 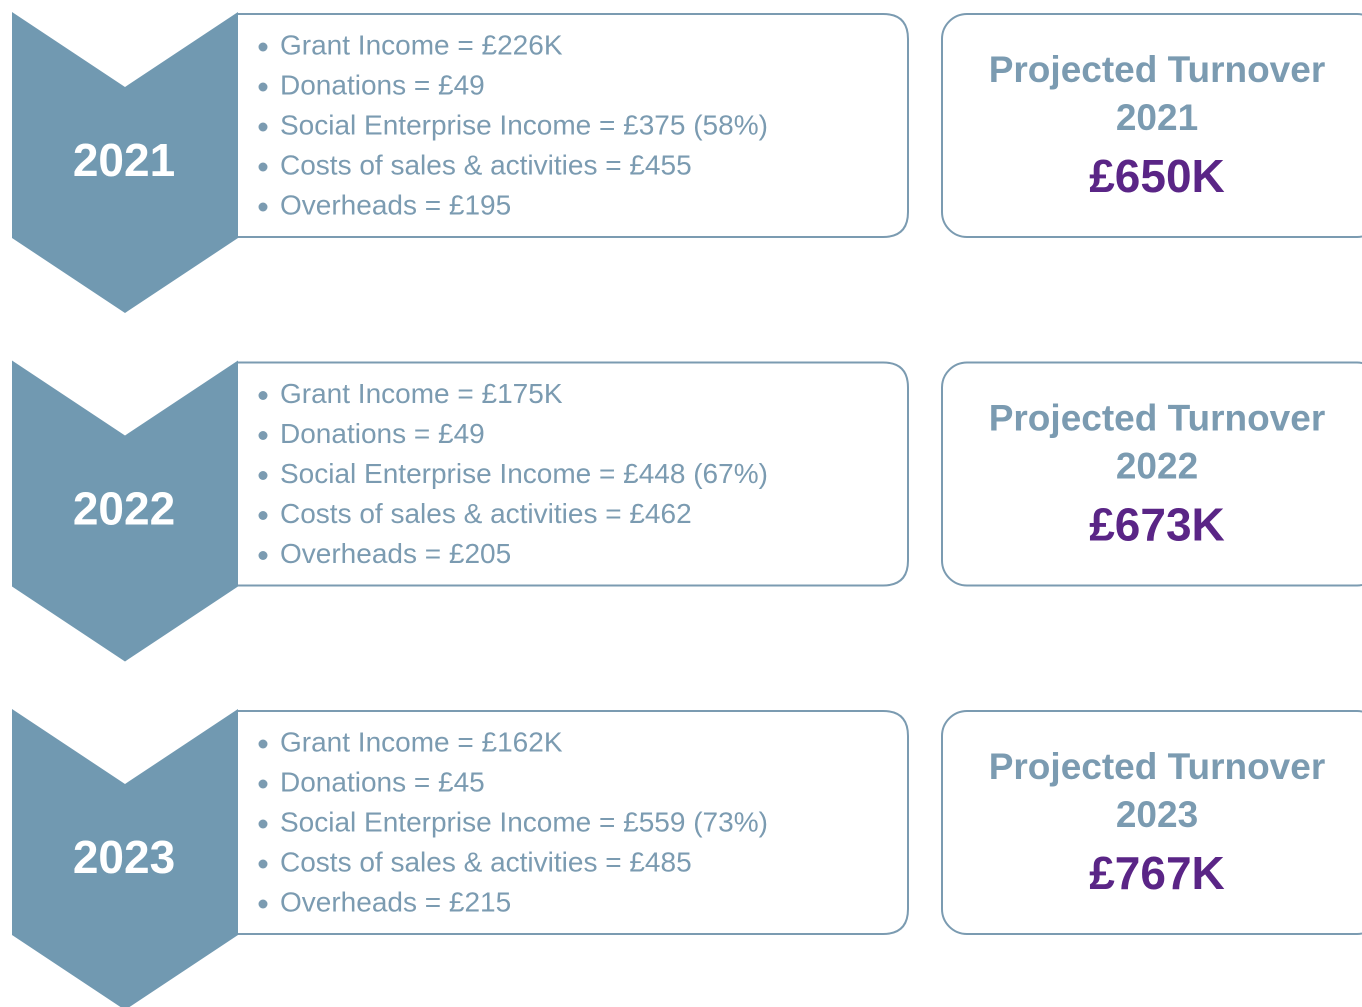 What do you see at coordinates (421, 44) in the screenshot?
I see `detail-item: Grant Income = £226K` at bounding box center [421, 44].